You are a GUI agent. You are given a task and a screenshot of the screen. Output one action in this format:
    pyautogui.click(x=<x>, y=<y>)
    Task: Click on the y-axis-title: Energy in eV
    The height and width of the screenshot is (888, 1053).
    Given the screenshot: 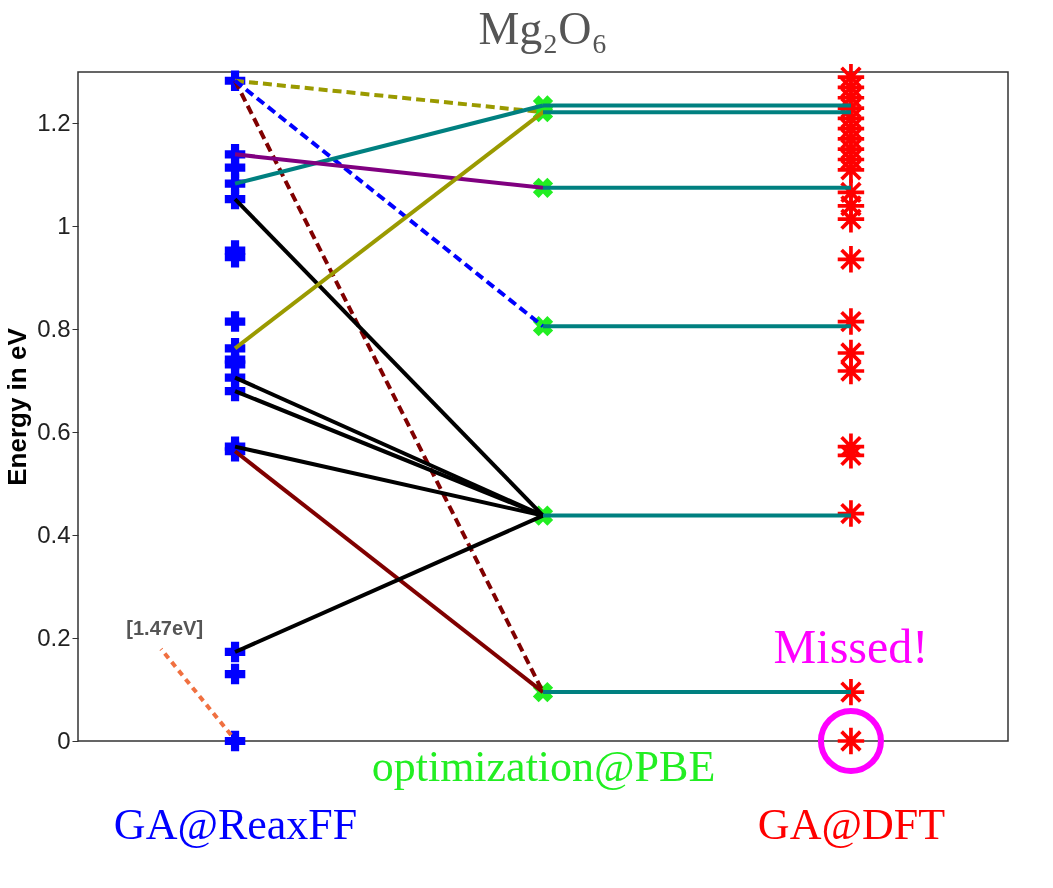 What is the action you would take?
    pyautogui.click(x=17, y=406)
    